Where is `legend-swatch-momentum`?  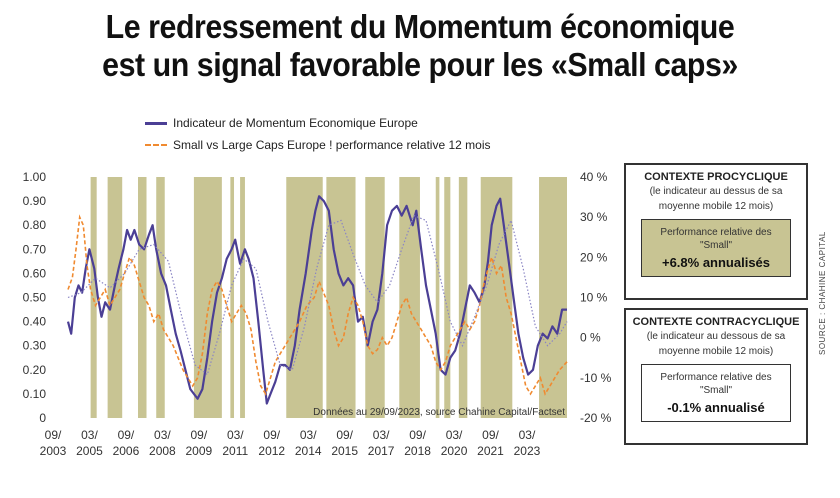
legend-swatch-momentum is located at coordinates (156, 123).